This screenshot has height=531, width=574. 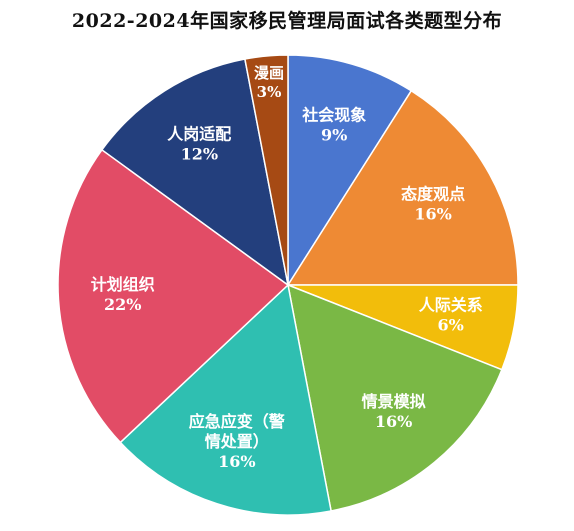 What do you see at coordinates (451, 325) in the screenshot?
I see `slice-value-label: 6%` at bounding box center [451, 325].